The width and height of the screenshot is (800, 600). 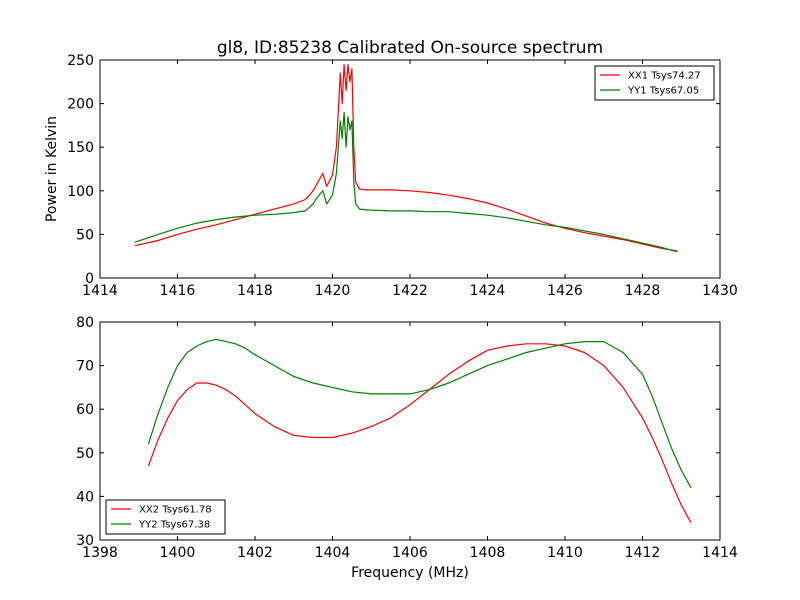 I want to click on bottom-x-tick-label: 1402, so click(x=255, y=553).